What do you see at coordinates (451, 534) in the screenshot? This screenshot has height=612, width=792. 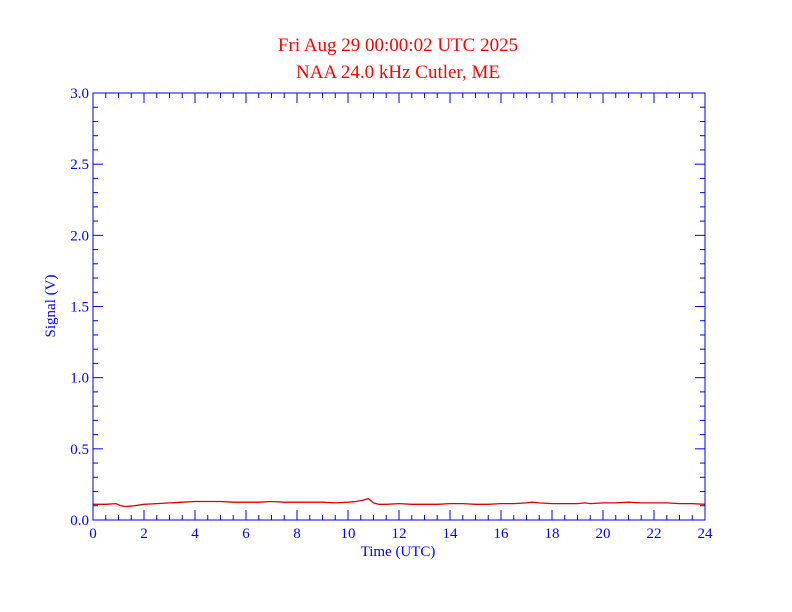 I see `x-tick-label: 14` at bounding box center [451, 534].